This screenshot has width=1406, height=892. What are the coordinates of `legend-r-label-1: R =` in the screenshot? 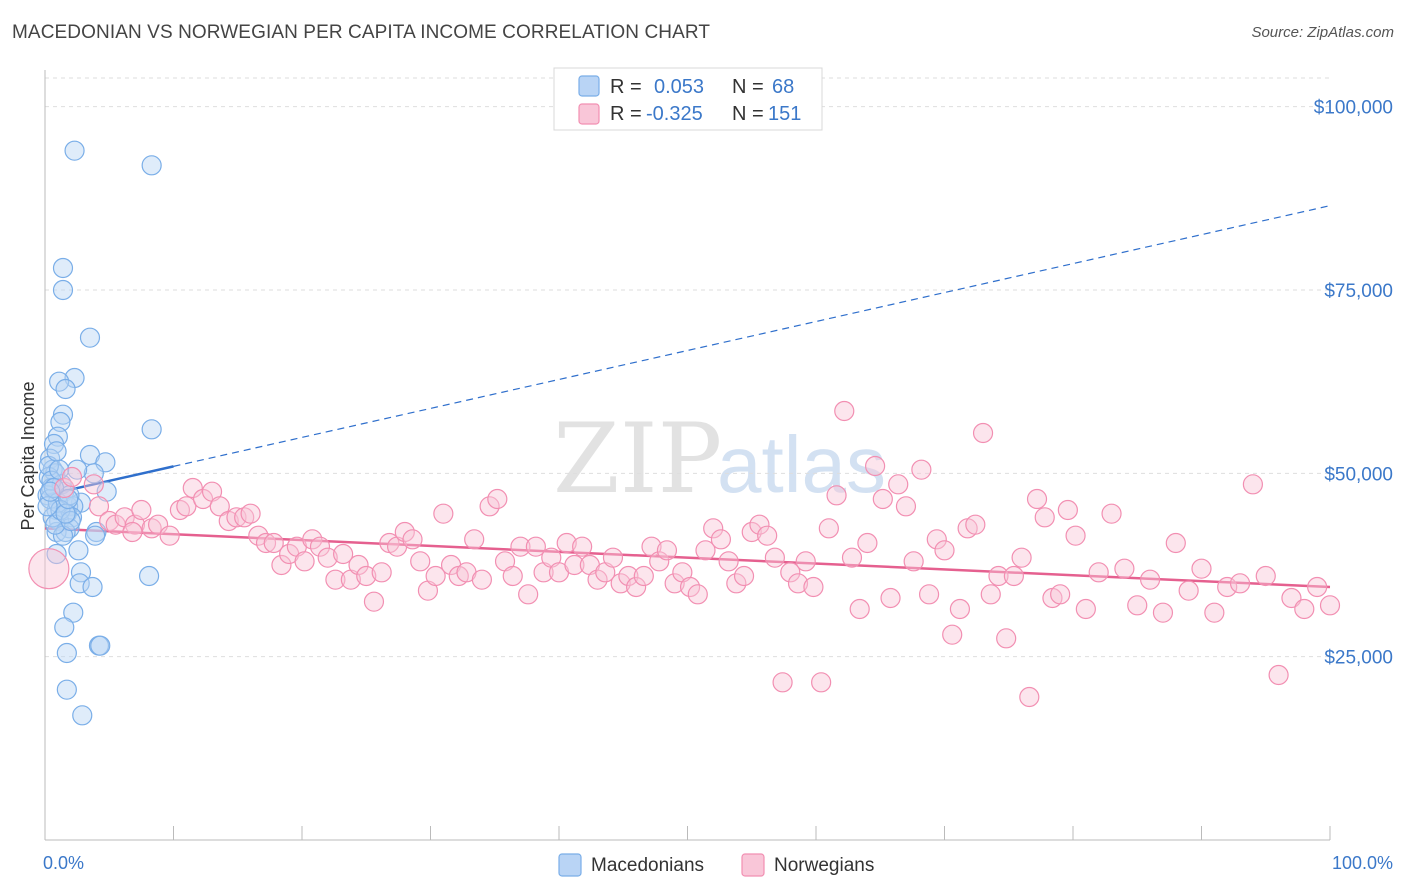 It's located at (626, 87).